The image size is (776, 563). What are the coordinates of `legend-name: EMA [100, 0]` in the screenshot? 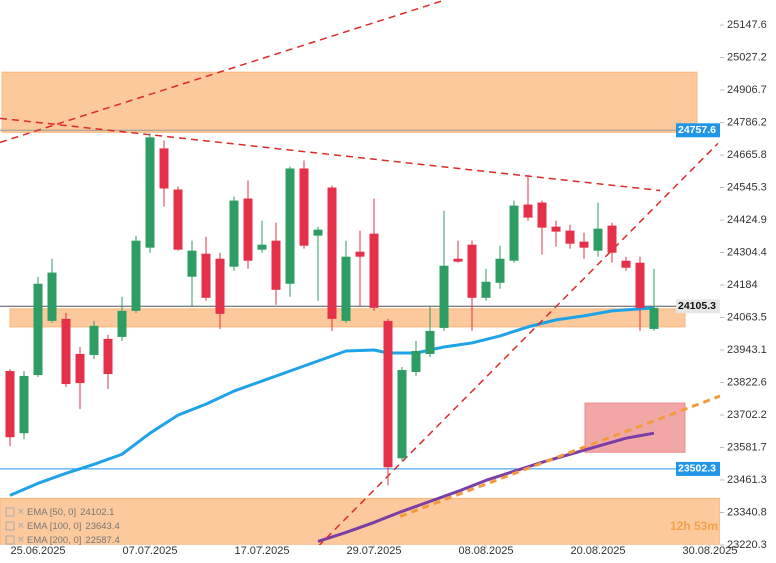 It's located at (54, 526).